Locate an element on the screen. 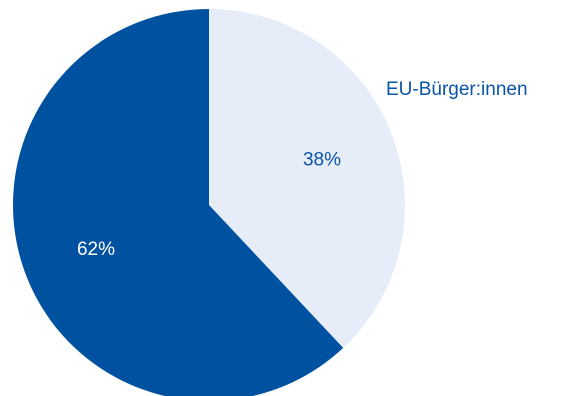 Image resolution: width=587 pixels, height=396 pixels. slice-labels: 38% 62% is located at coordinates (209, 204).